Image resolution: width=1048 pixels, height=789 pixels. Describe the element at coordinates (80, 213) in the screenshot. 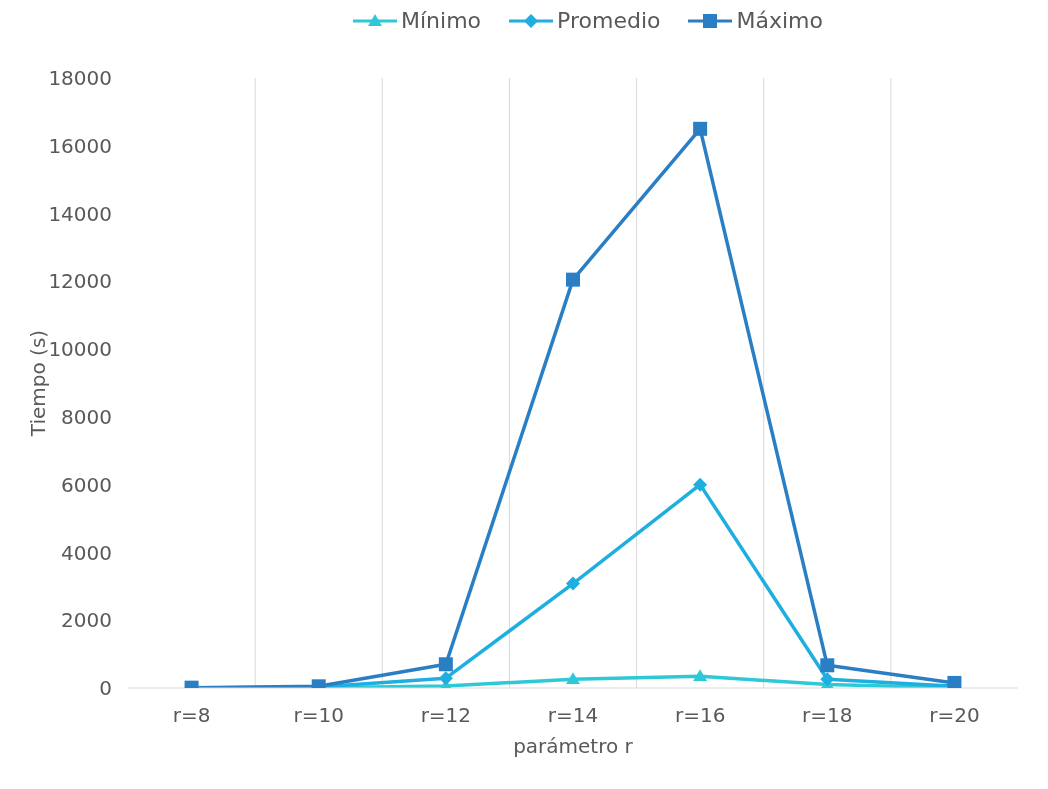

I see `y-tick-label: 14000` at that location.